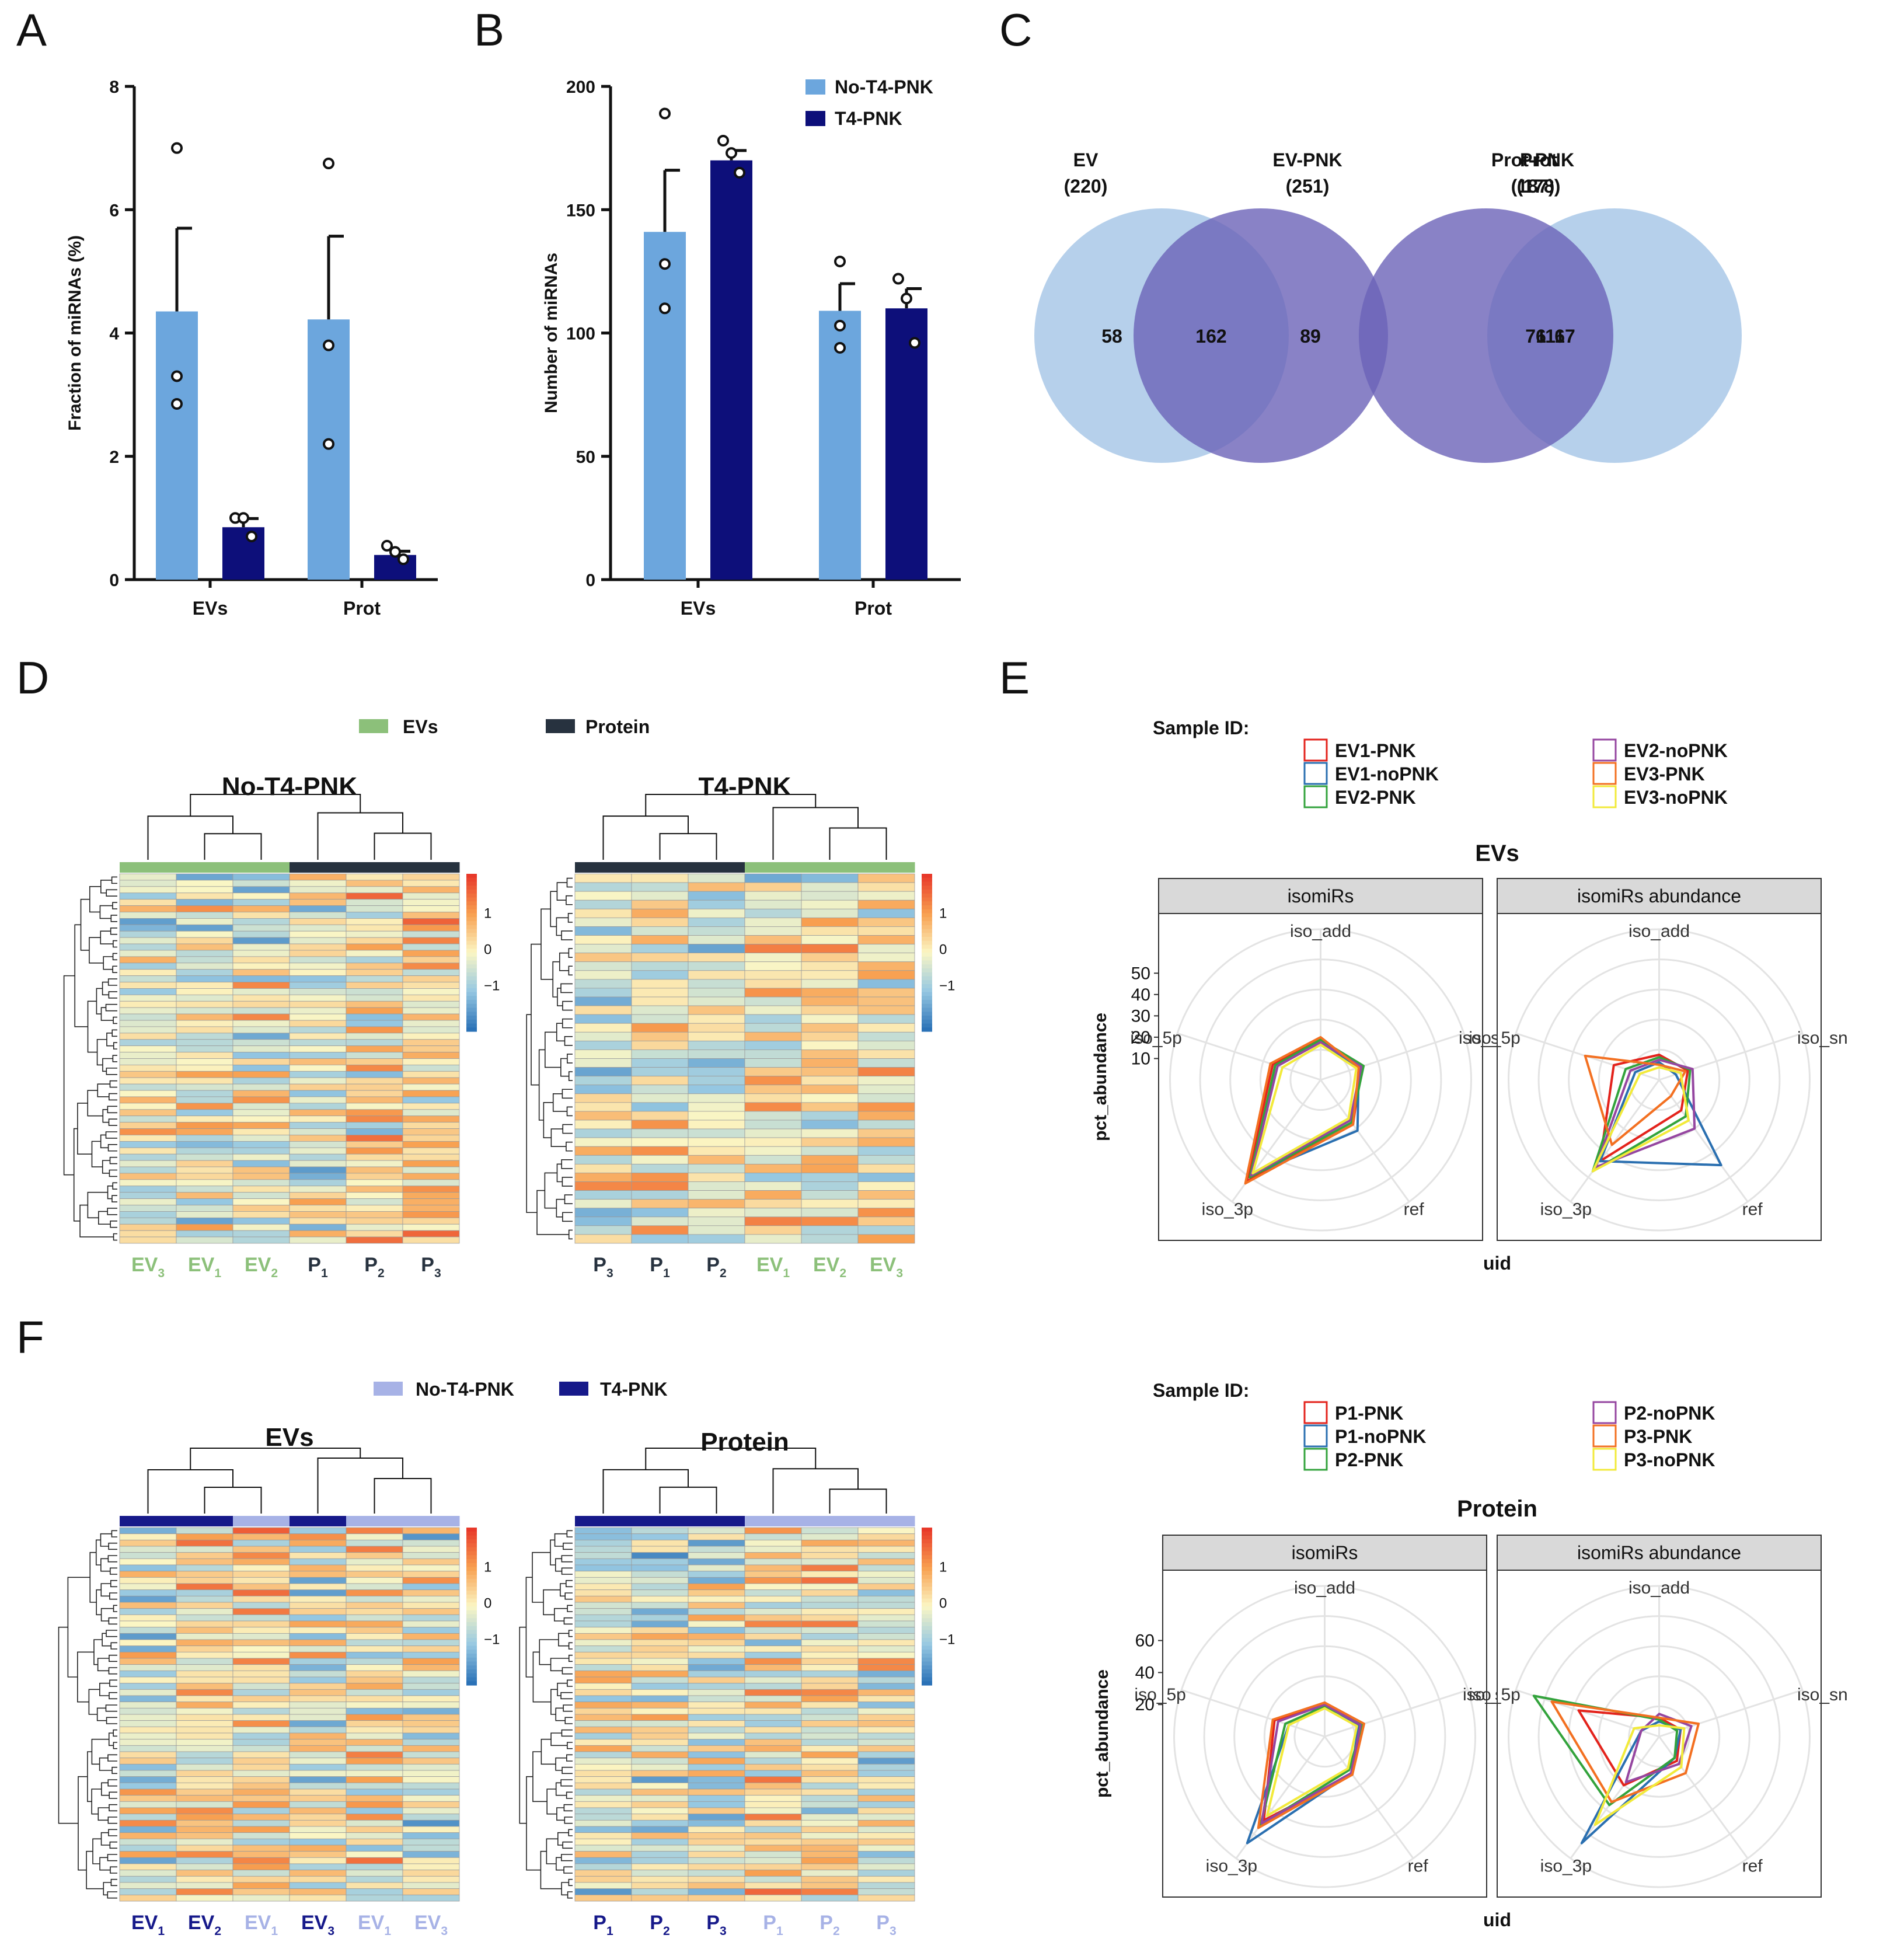 Image resolution: width=1904 pixels, height=1942 pixels. What do you see at coordinates (161, 1931) in the screenshot?
I see `column-label-subscript: 1` at bounding box center [161, 1931].